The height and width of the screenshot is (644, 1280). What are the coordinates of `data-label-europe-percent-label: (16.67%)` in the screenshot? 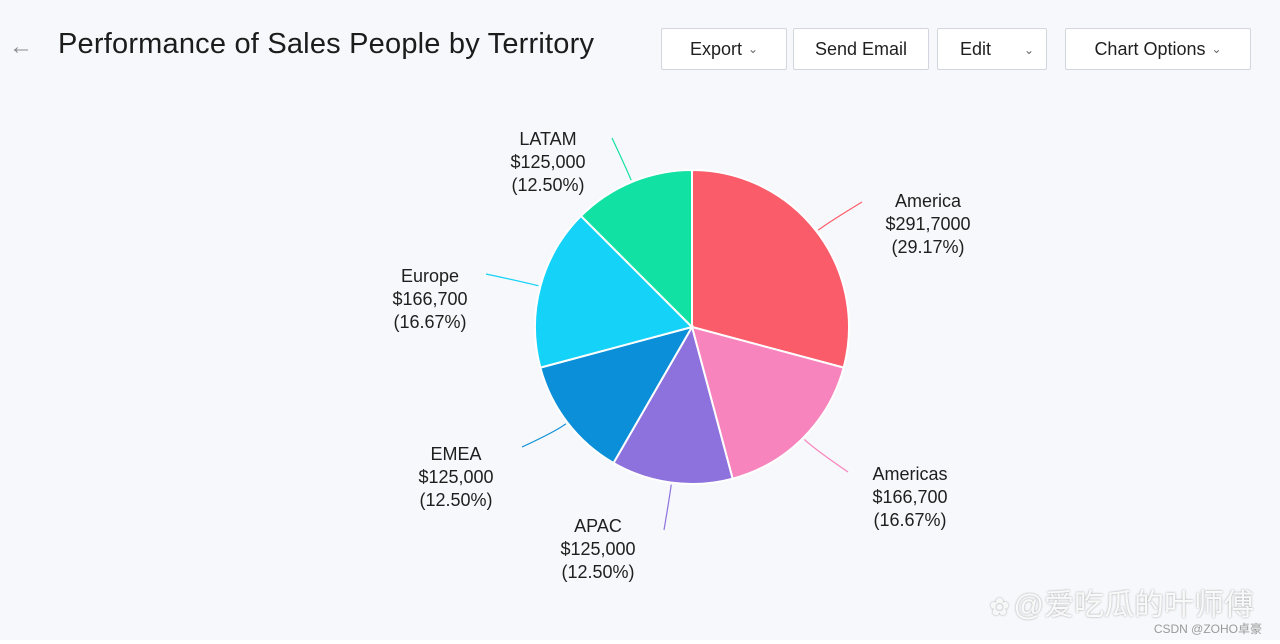 It's located at (429, 322).